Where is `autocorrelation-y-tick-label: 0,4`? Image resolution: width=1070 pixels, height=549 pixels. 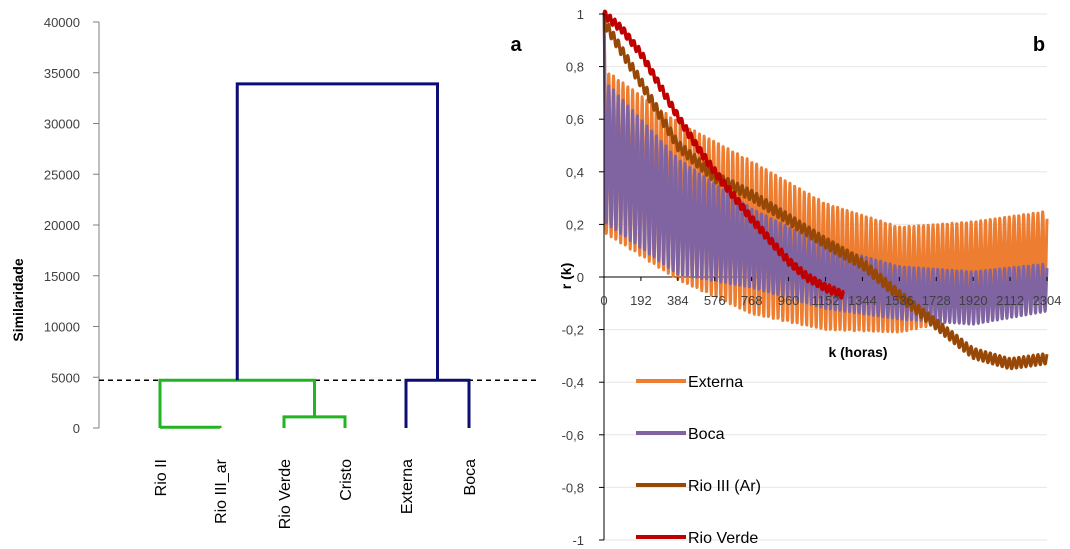 autocorrelation-y-tick-label: 0,4 is located at coordinates (575, 172).